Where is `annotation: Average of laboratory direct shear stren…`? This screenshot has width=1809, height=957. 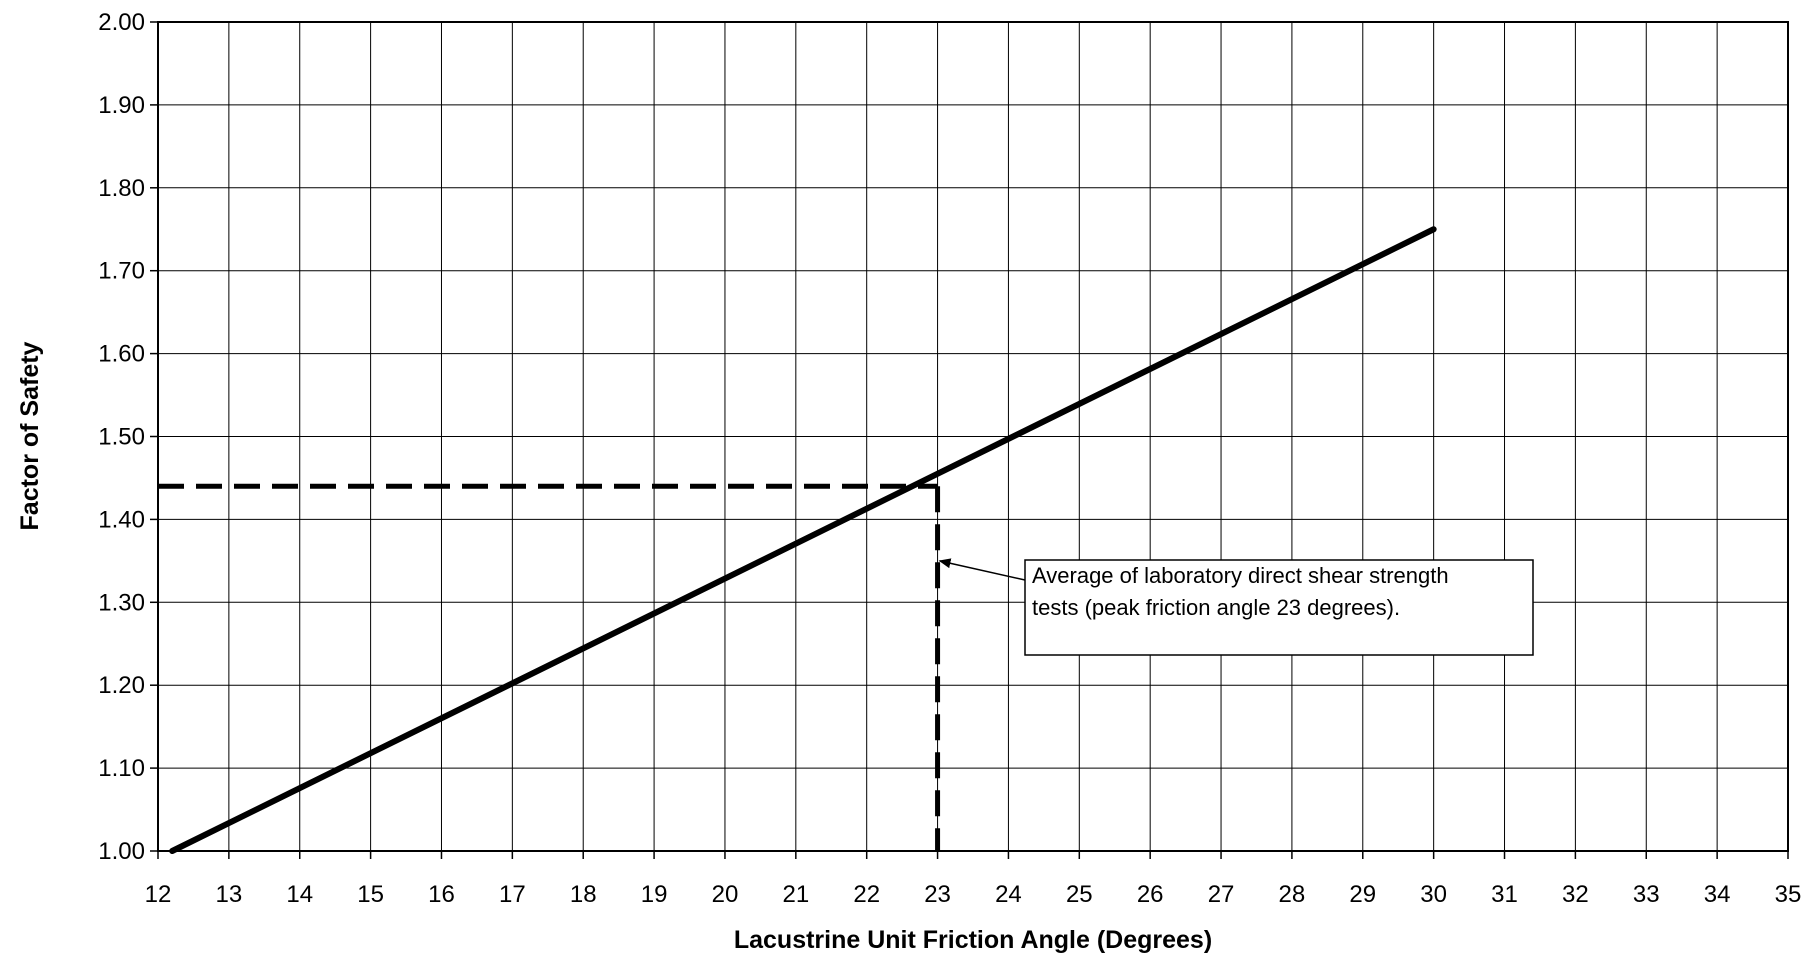
annotation: Average of laboratory direct shear stren… is located at coordinates (1236, 607).